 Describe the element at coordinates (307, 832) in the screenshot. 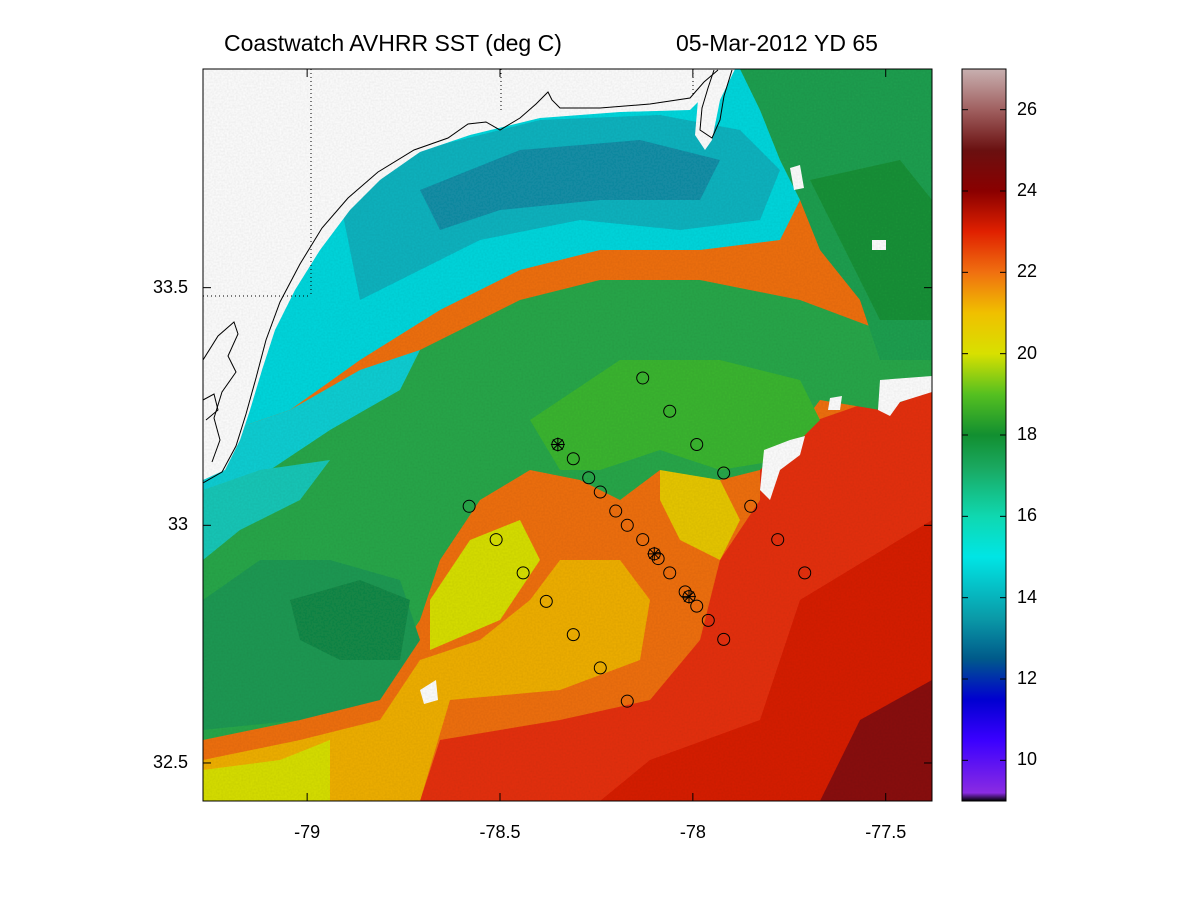

I see `x-tick-label: -79` at that location.